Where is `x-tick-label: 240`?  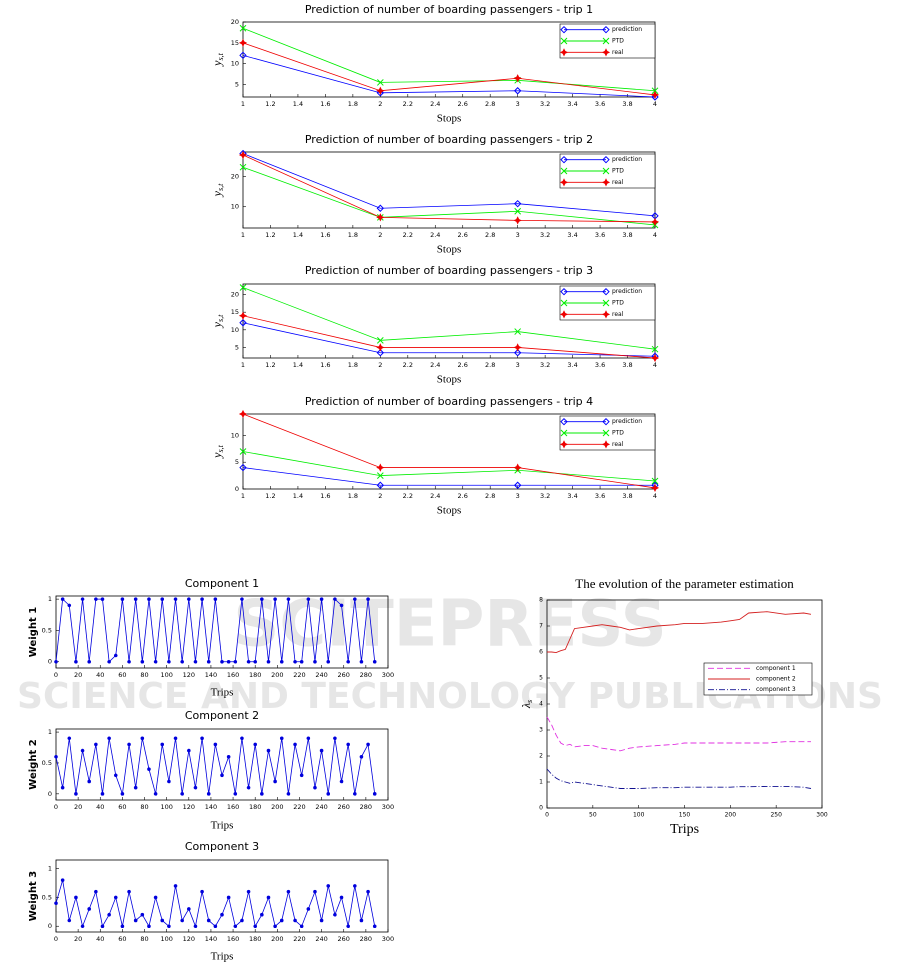 x-tick-label: 240 is located at coordinates (321, 675).